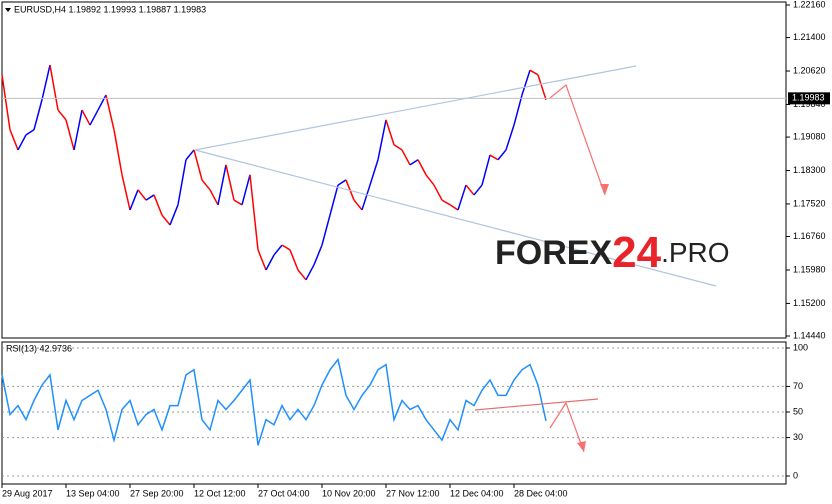 This screenshot has height=504, width=832. I want to click on x-tick-label: 10 Nov 20:00, so click(349, 493).